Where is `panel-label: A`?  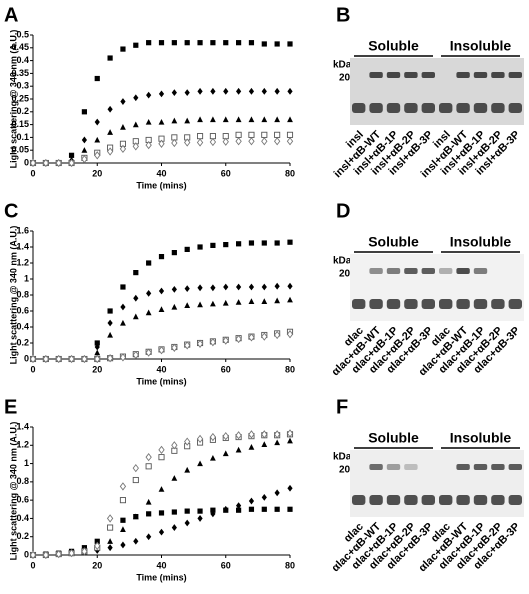
panel-label: A is located at coordinates (11, 15).